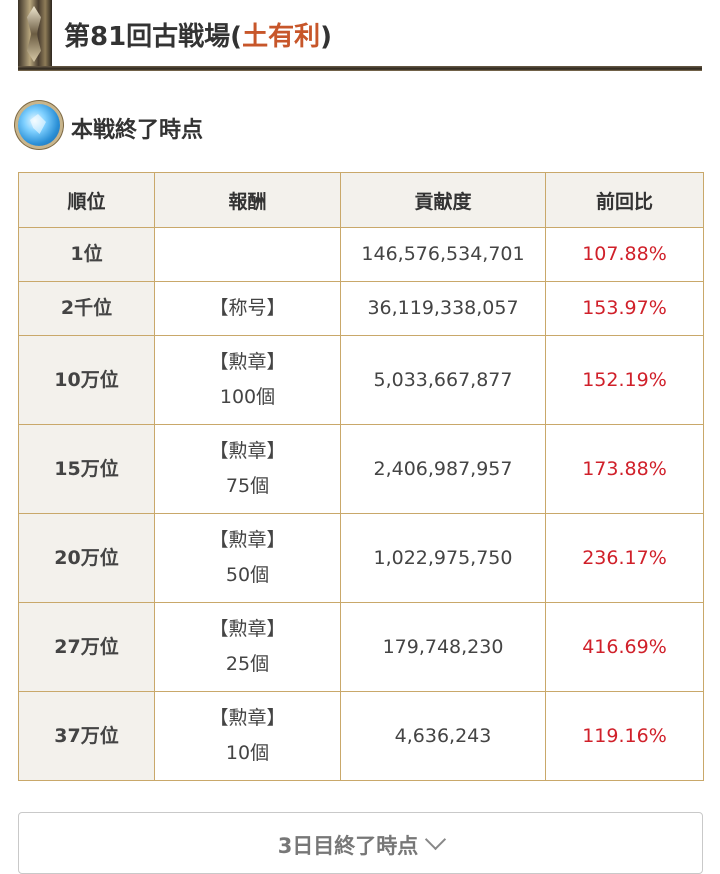 The width and height of the screenshot is (720, 874). I want to click on reward-cell, so click(247, 254).